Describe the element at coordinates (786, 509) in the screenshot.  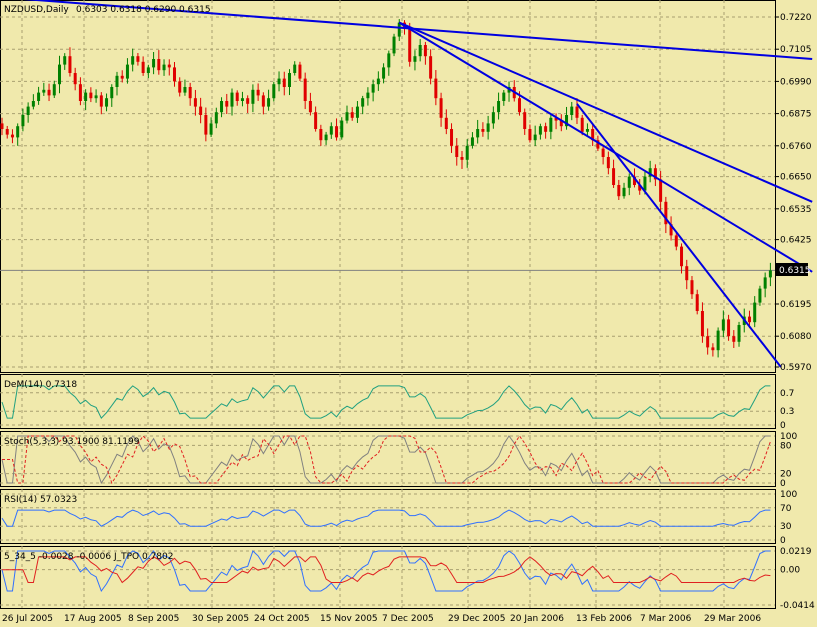
I see `ind-y-tick-label: 70` at that location.